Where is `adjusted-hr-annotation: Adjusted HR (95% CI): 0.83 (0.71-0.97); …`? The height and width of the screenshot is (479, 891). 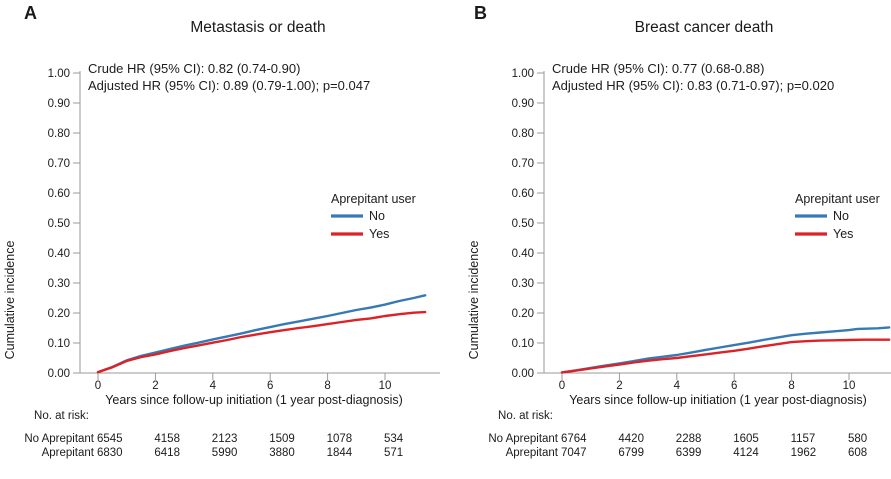
adjusted-hr-annotation: Adjusted HR (95% CI): 0.83 (0.71-0.97); … is located at coordinates (693, 85).